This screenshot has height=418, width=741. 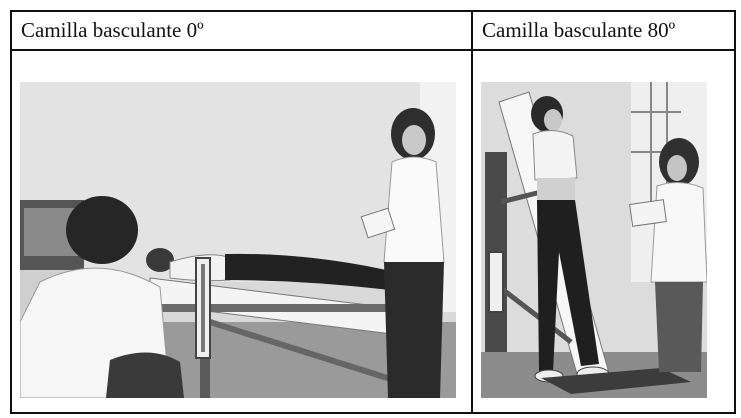 What do you see at coordinates (112, 30) in the screenshot?
I see `caption-tilt-0: Camilla basculante 0º` at bounding box center [112, 30].